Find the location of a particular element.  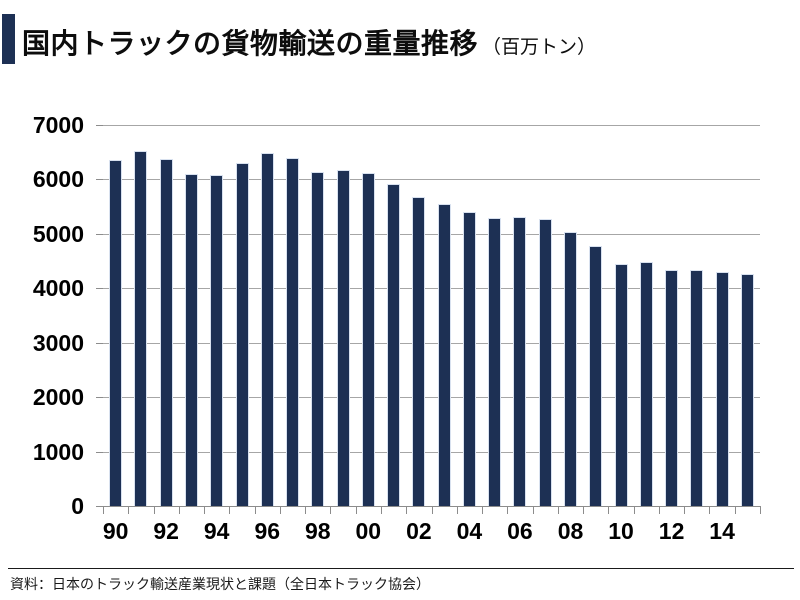

y-axis-label-3000: 3000 is located at coordinates (58, 342).